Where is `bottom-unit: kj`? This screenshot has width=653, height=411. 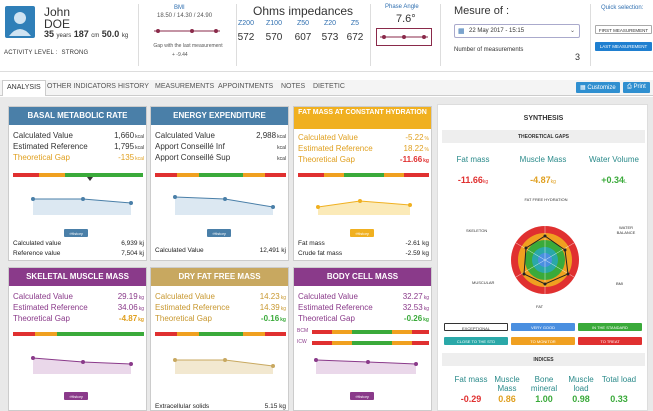 bottom-unit: kj is located at coordinates (141, 253).